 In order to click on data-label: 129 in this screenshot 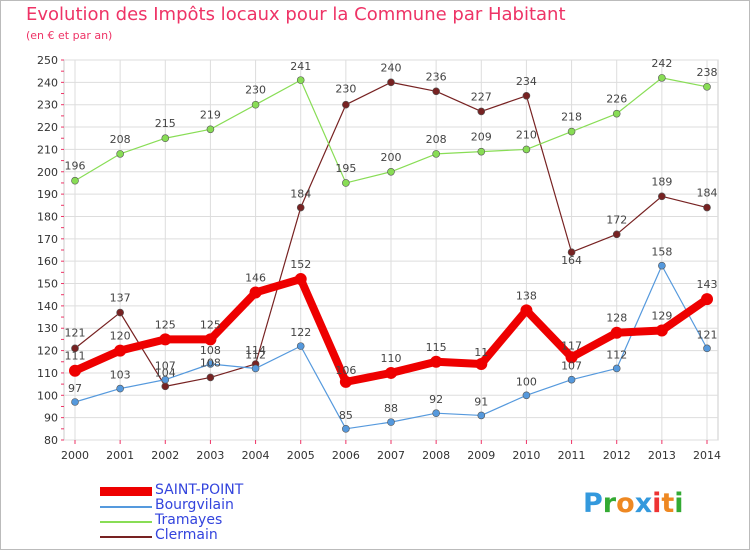, I will do `click(661, 315)`.